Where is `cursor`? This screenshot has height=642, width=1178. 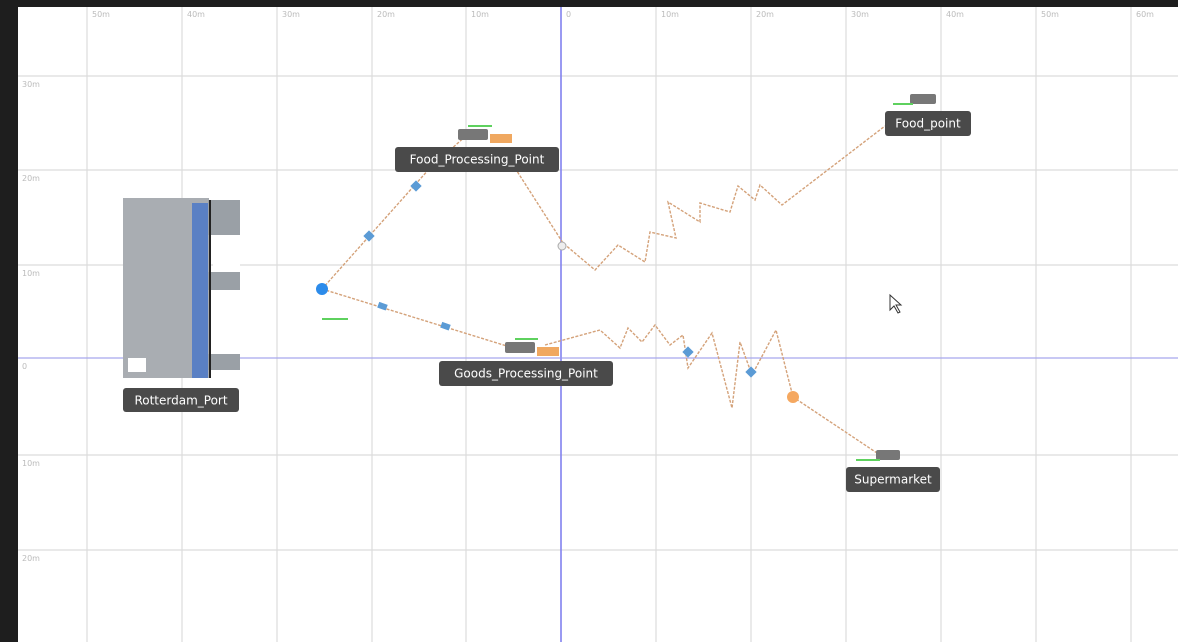 cursor is located at coordinates (896, 303).